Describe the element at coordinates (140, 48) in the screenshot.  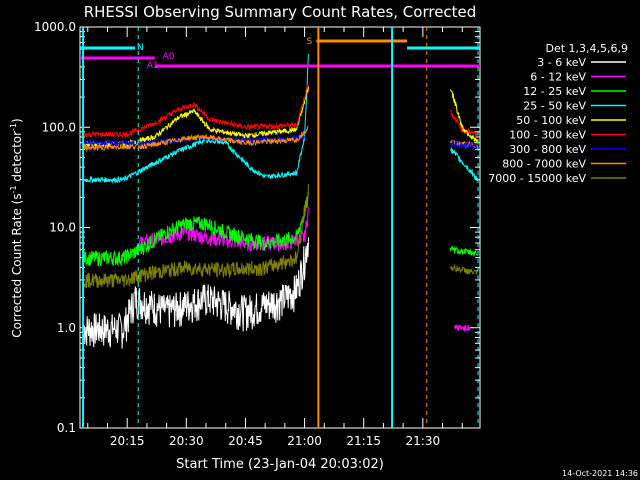
I see `flag-label: N` at that location.